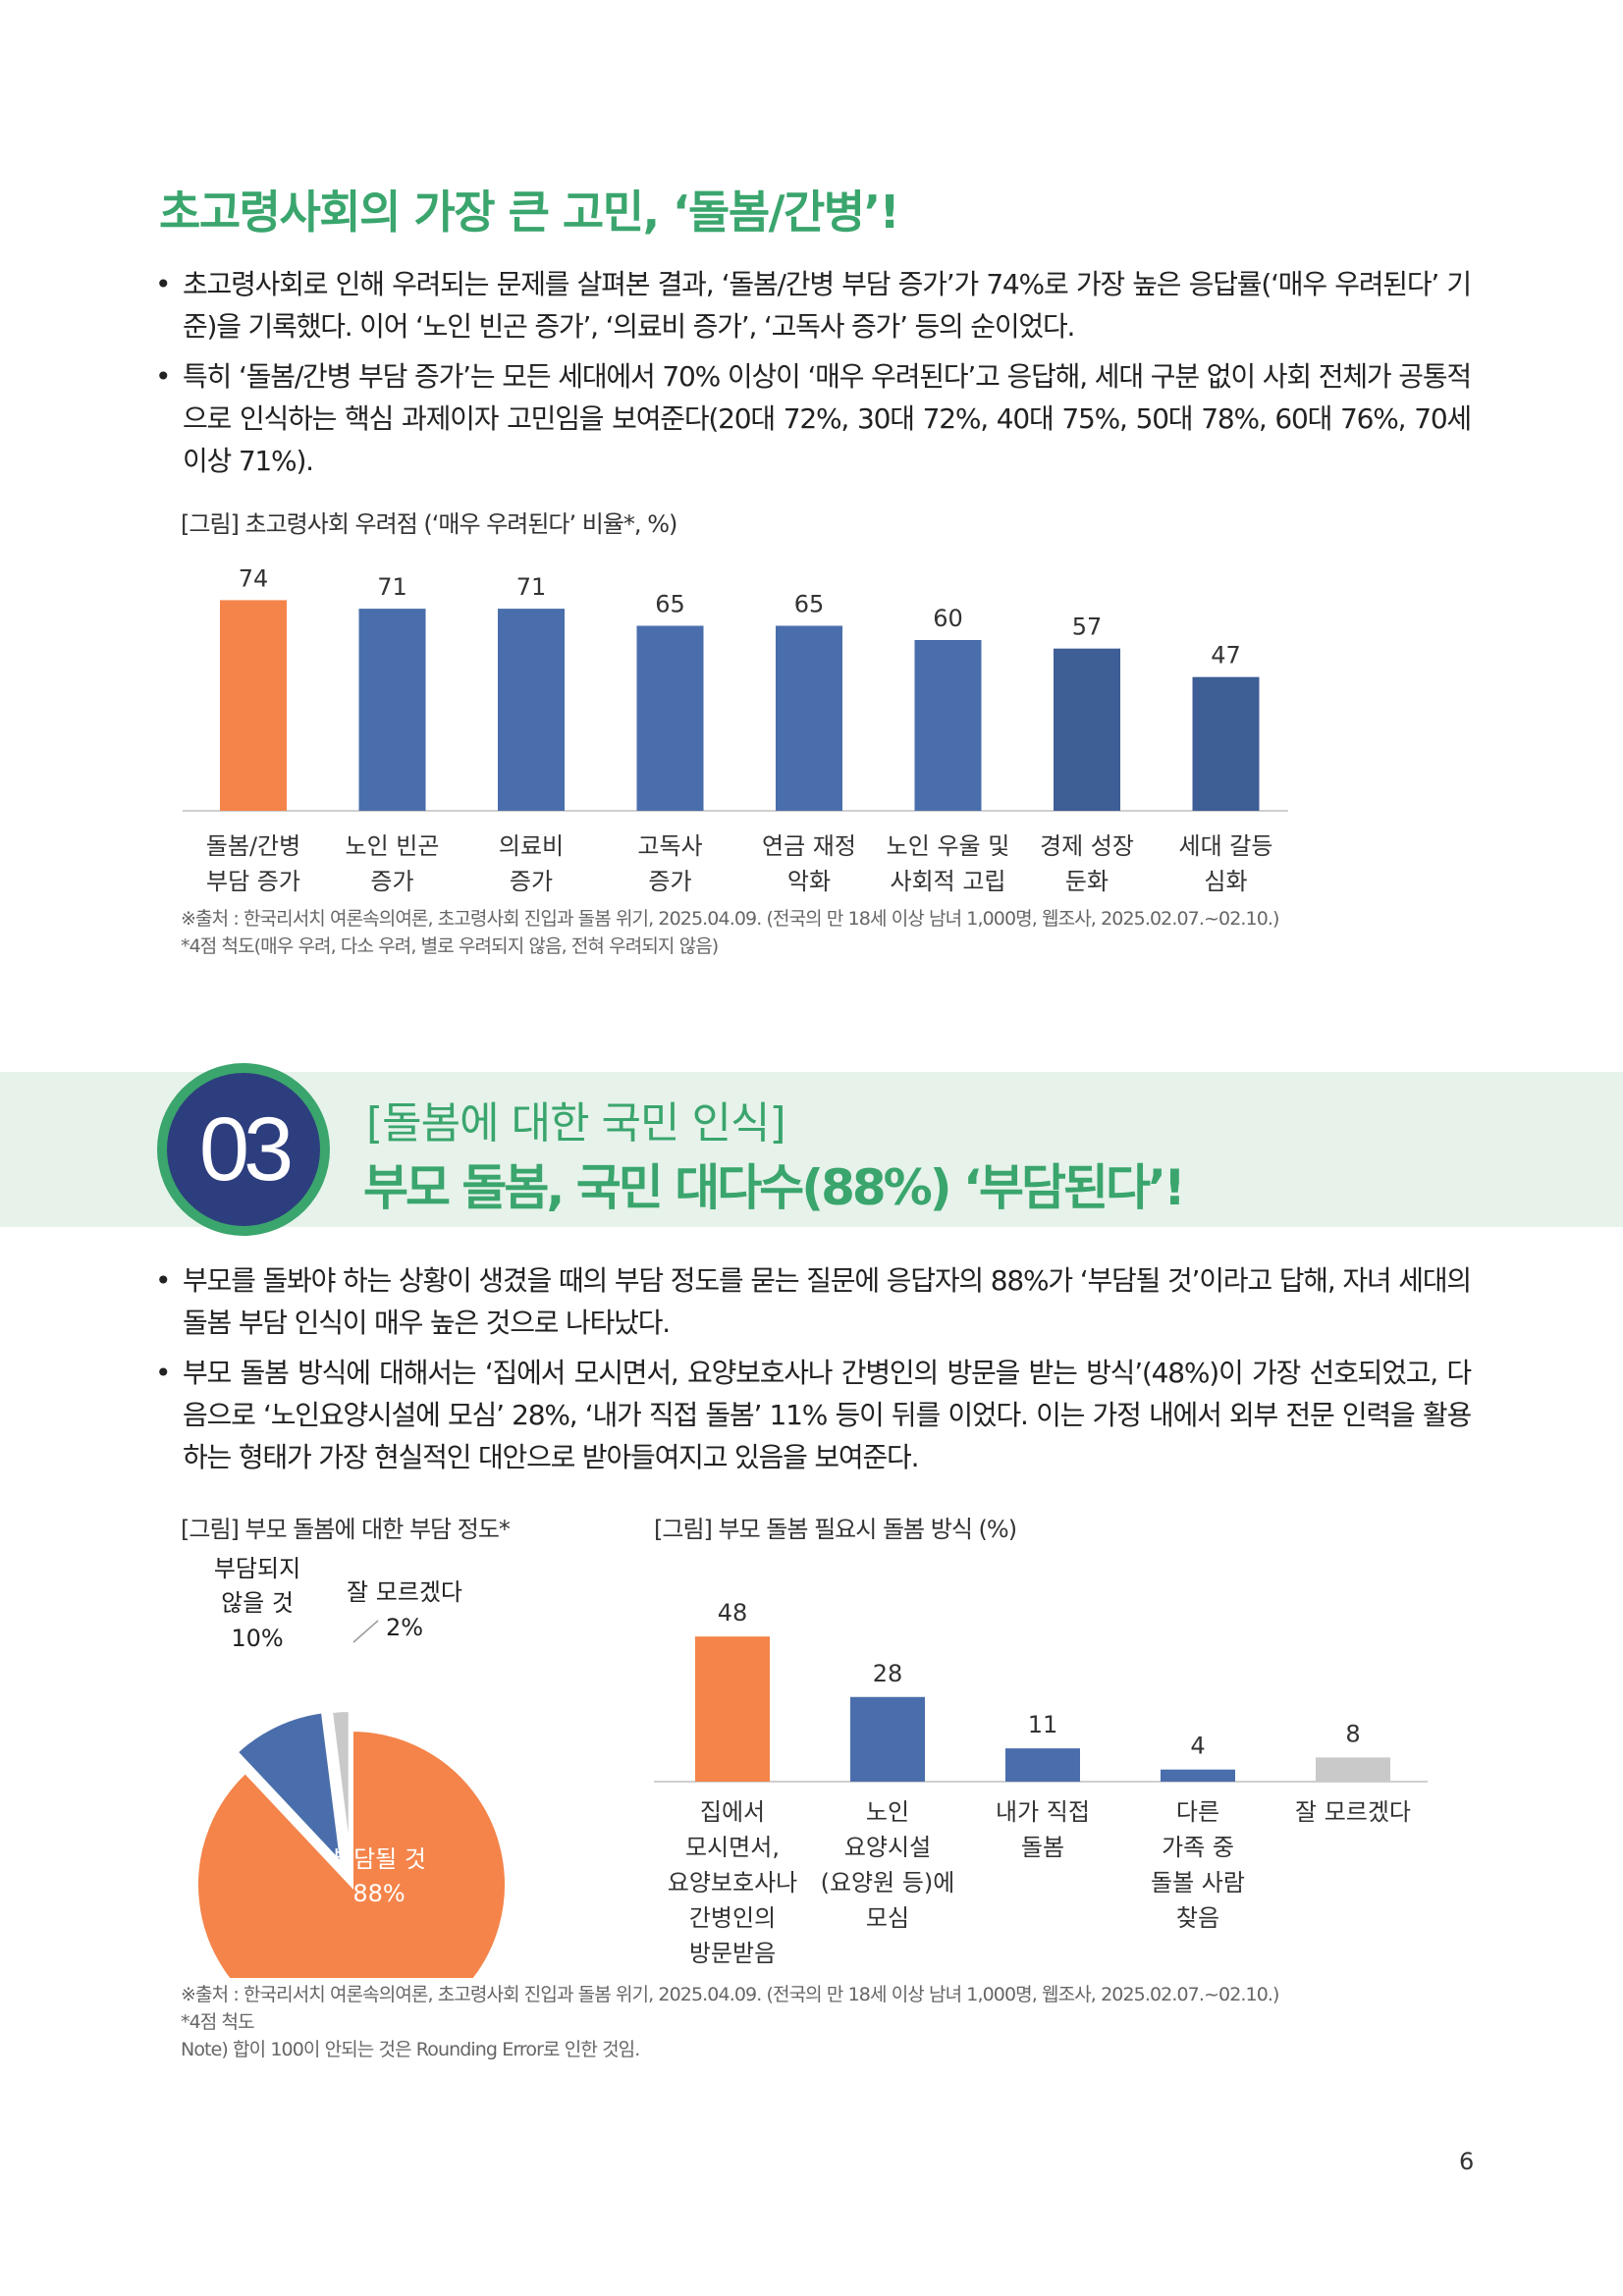 The height and width of the screenshot is (2296, 1623). Describe the element at coordinates (257, 1603) in the screenshot. I see `pie-label: 않을 것` at that location.